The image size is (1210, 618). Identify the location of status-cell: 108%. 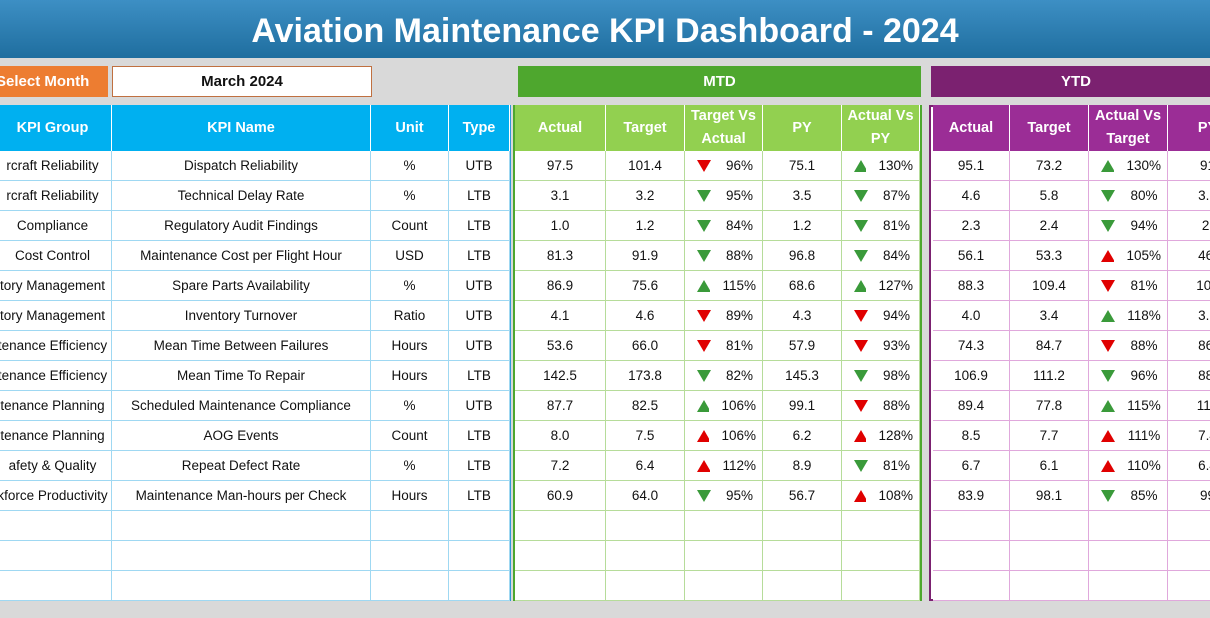
(881, 496).